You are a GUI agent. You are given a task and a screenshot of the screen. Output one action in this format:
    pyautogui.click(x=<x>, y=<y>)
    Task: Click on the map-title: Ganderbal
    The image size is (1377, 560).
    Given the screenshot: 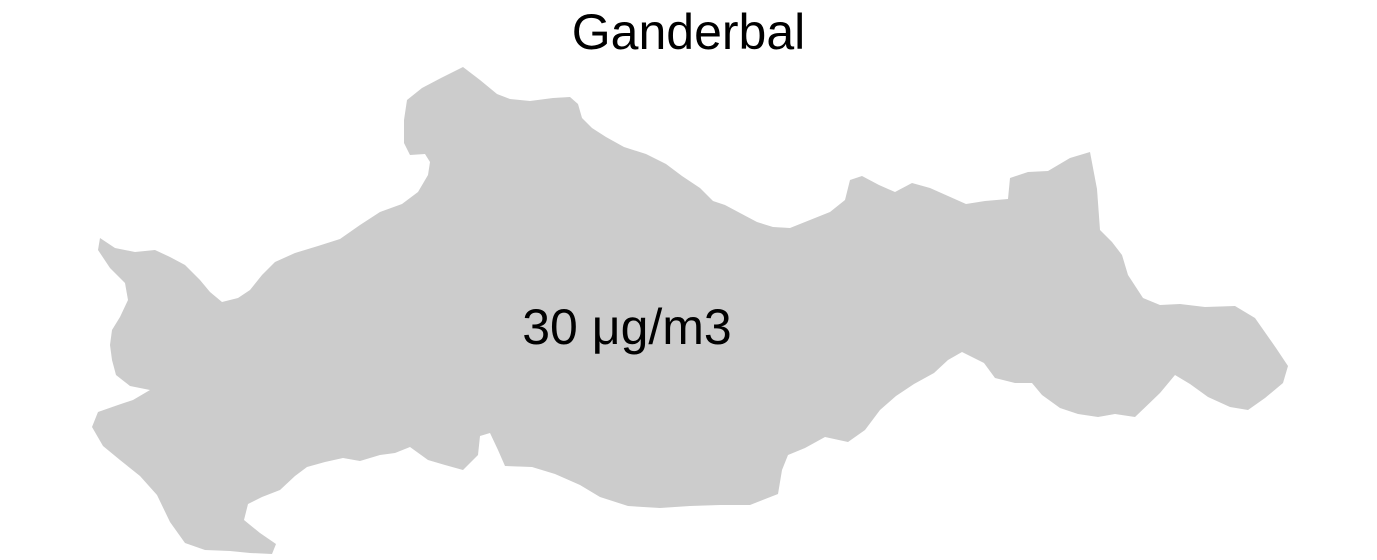 What is the action you would take?
    pyautogui.click(x=688, y=32)
    